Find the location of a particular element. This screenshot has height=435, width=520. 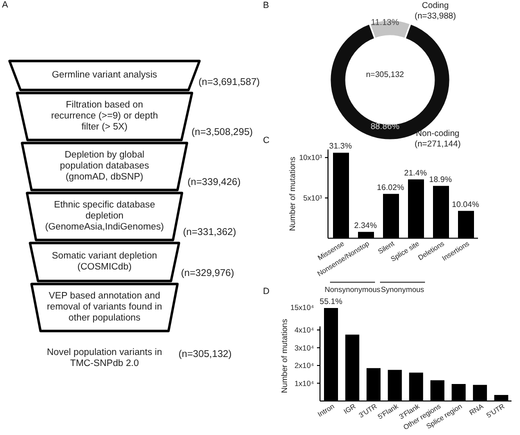

chart-title: C is located at coordinates (266, 140).